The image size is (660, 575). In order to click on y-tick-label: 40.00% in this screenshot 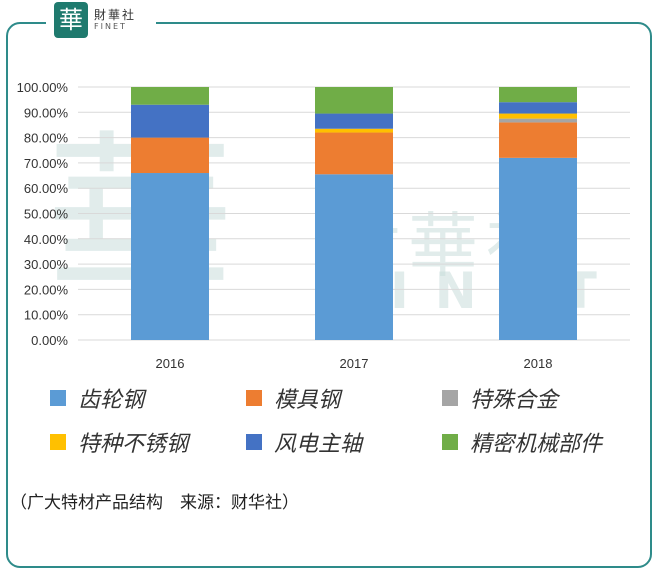, I will do `click(46, 239)`.